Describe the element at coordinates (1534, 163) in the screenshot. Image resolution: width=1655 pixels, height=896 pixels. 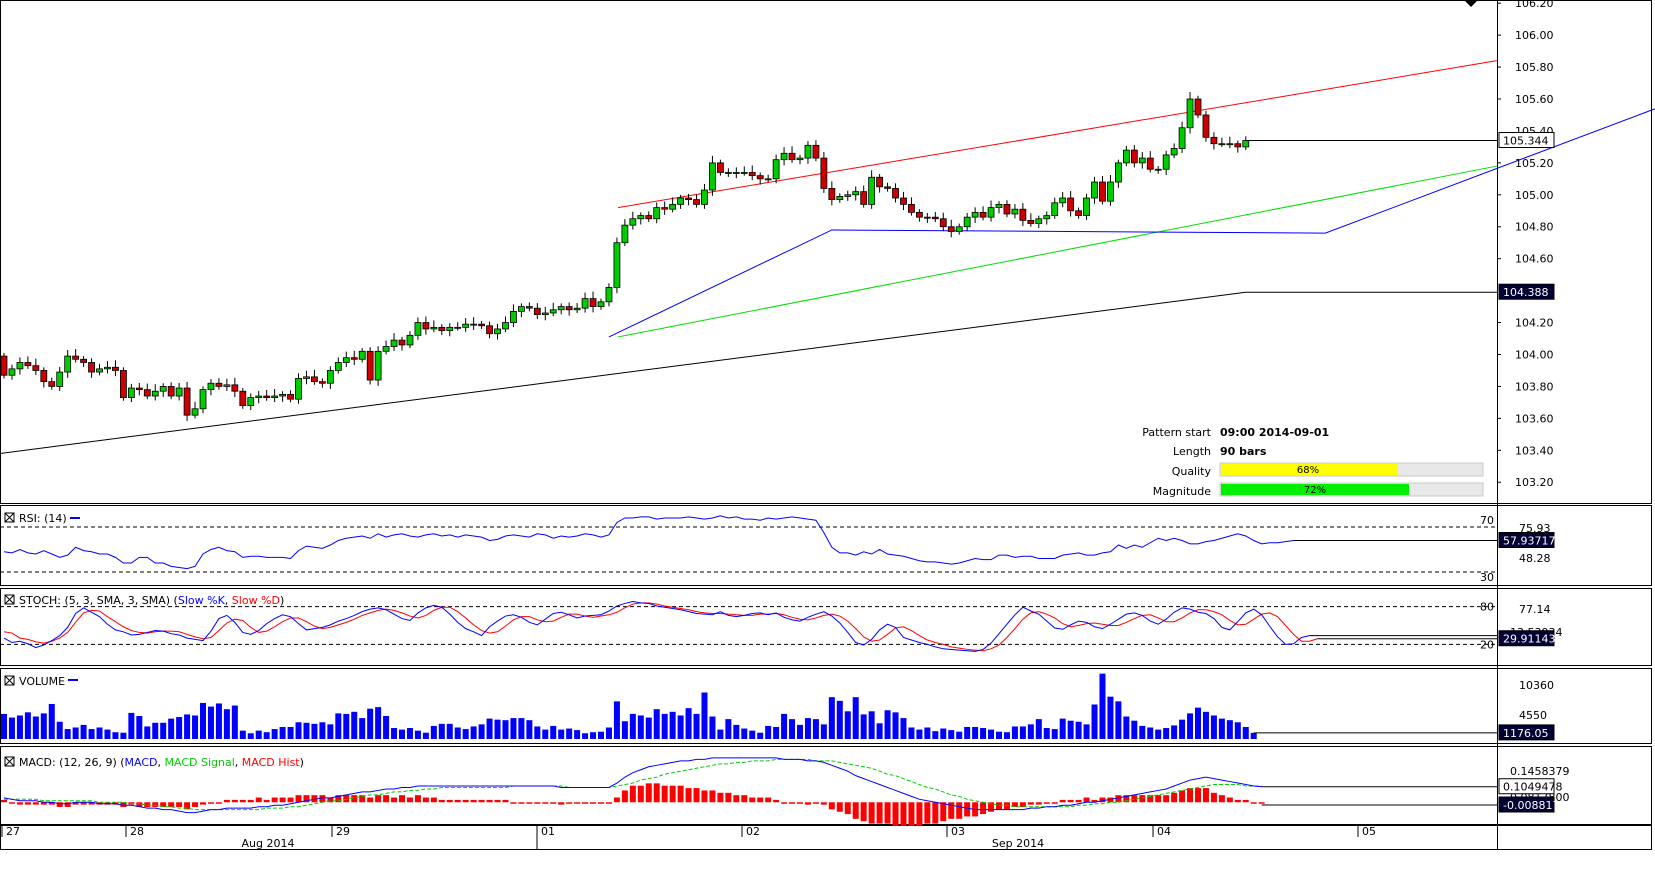
I see `price-tick-label: 105.20` at that location.